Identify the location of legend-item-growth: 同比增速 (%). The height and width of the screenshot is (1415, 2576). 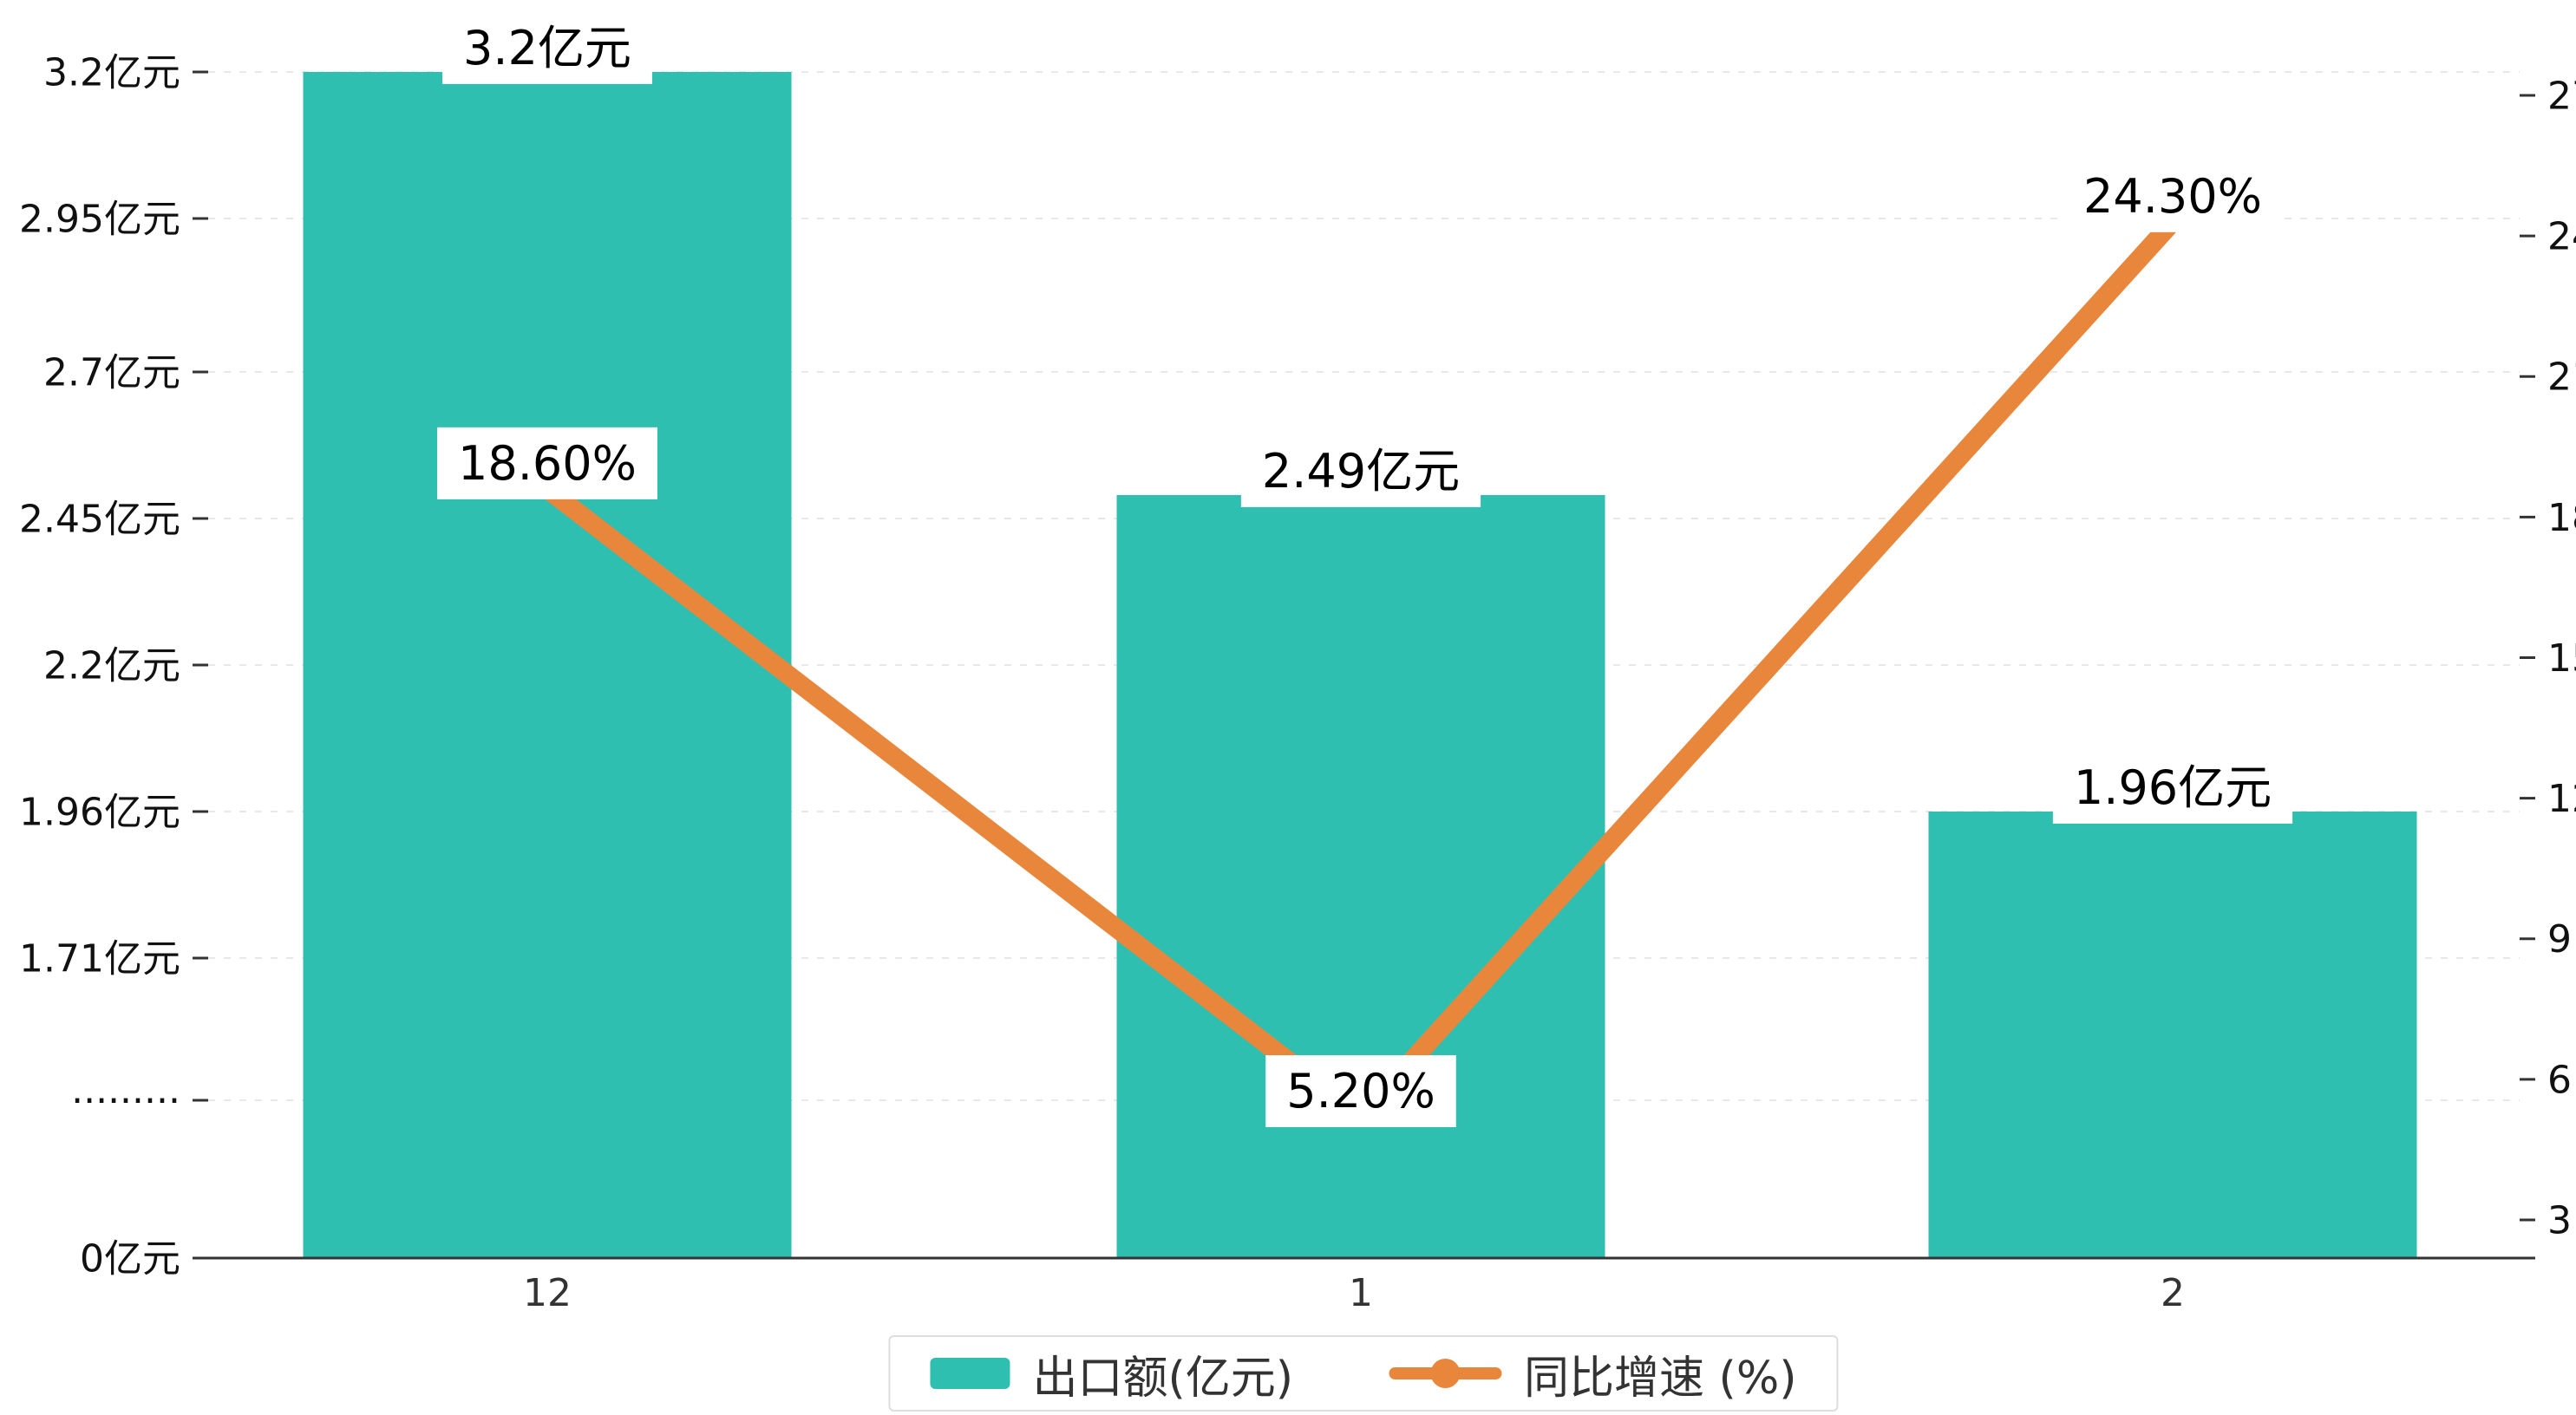
(1593, 1373).